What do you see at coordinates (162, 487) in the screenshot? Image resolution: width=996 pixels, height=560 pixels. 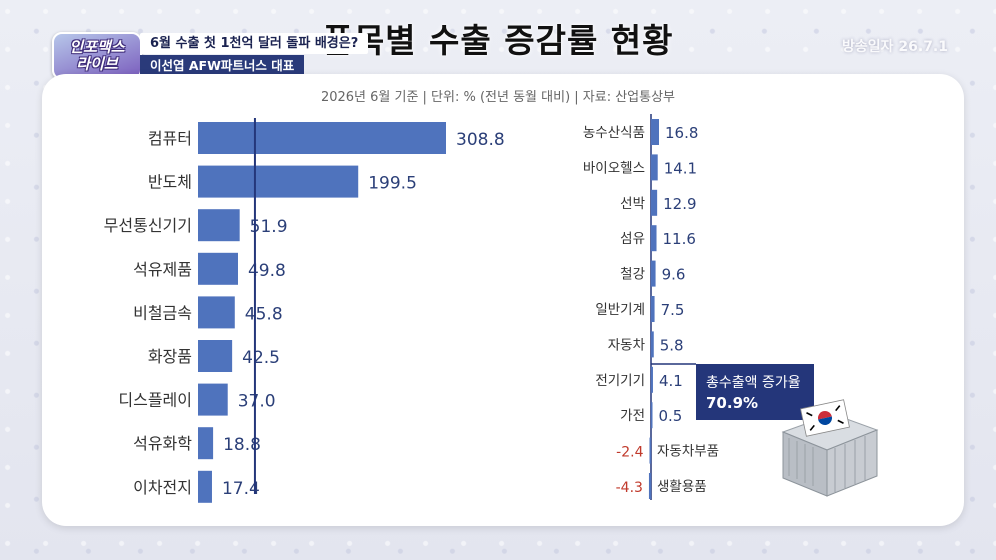 I see `left-category-label: 이차전지` at bounding box center [162, 487].